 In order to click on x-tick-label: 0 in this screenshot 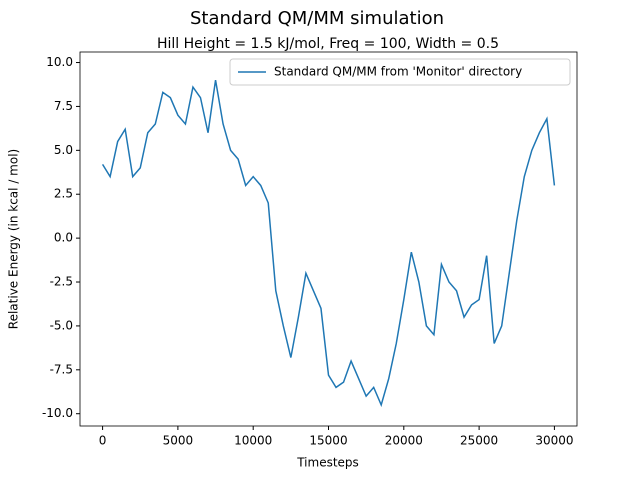, I will do `click(103, 441)`.